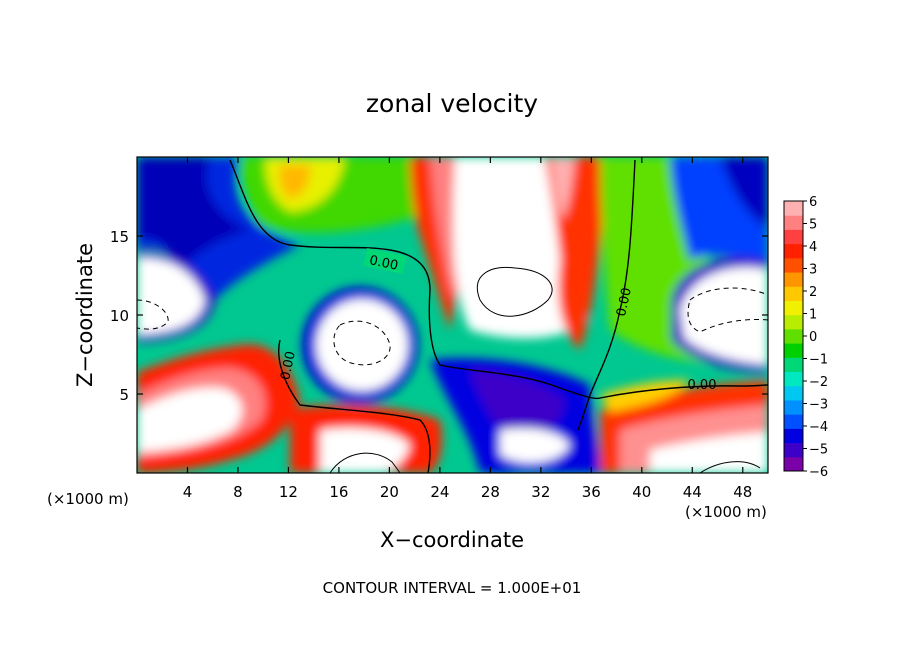 Image resolution: width=904 pixels, height=654 pixels. Describe the element at coordinates (389, 492) in the screenshot. I see `x-tick-label: 20` at that location.